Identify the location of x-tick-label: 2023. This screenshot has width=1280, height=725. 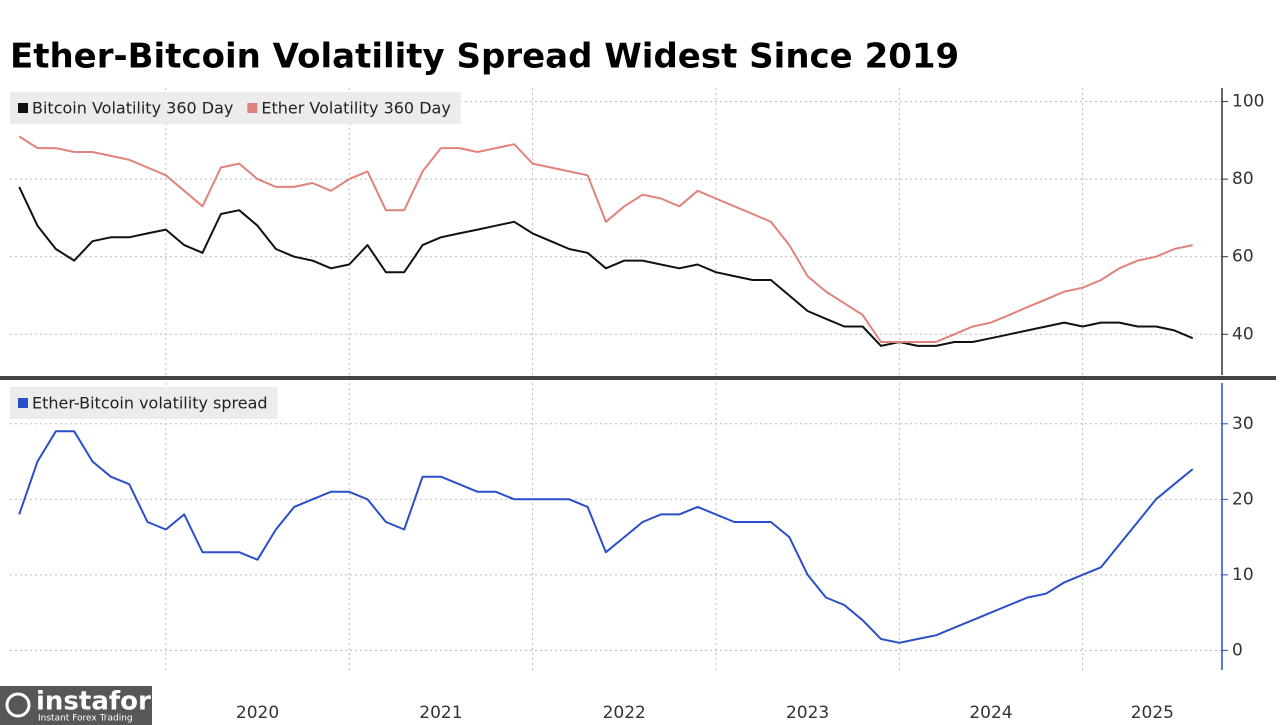
(807, 713).